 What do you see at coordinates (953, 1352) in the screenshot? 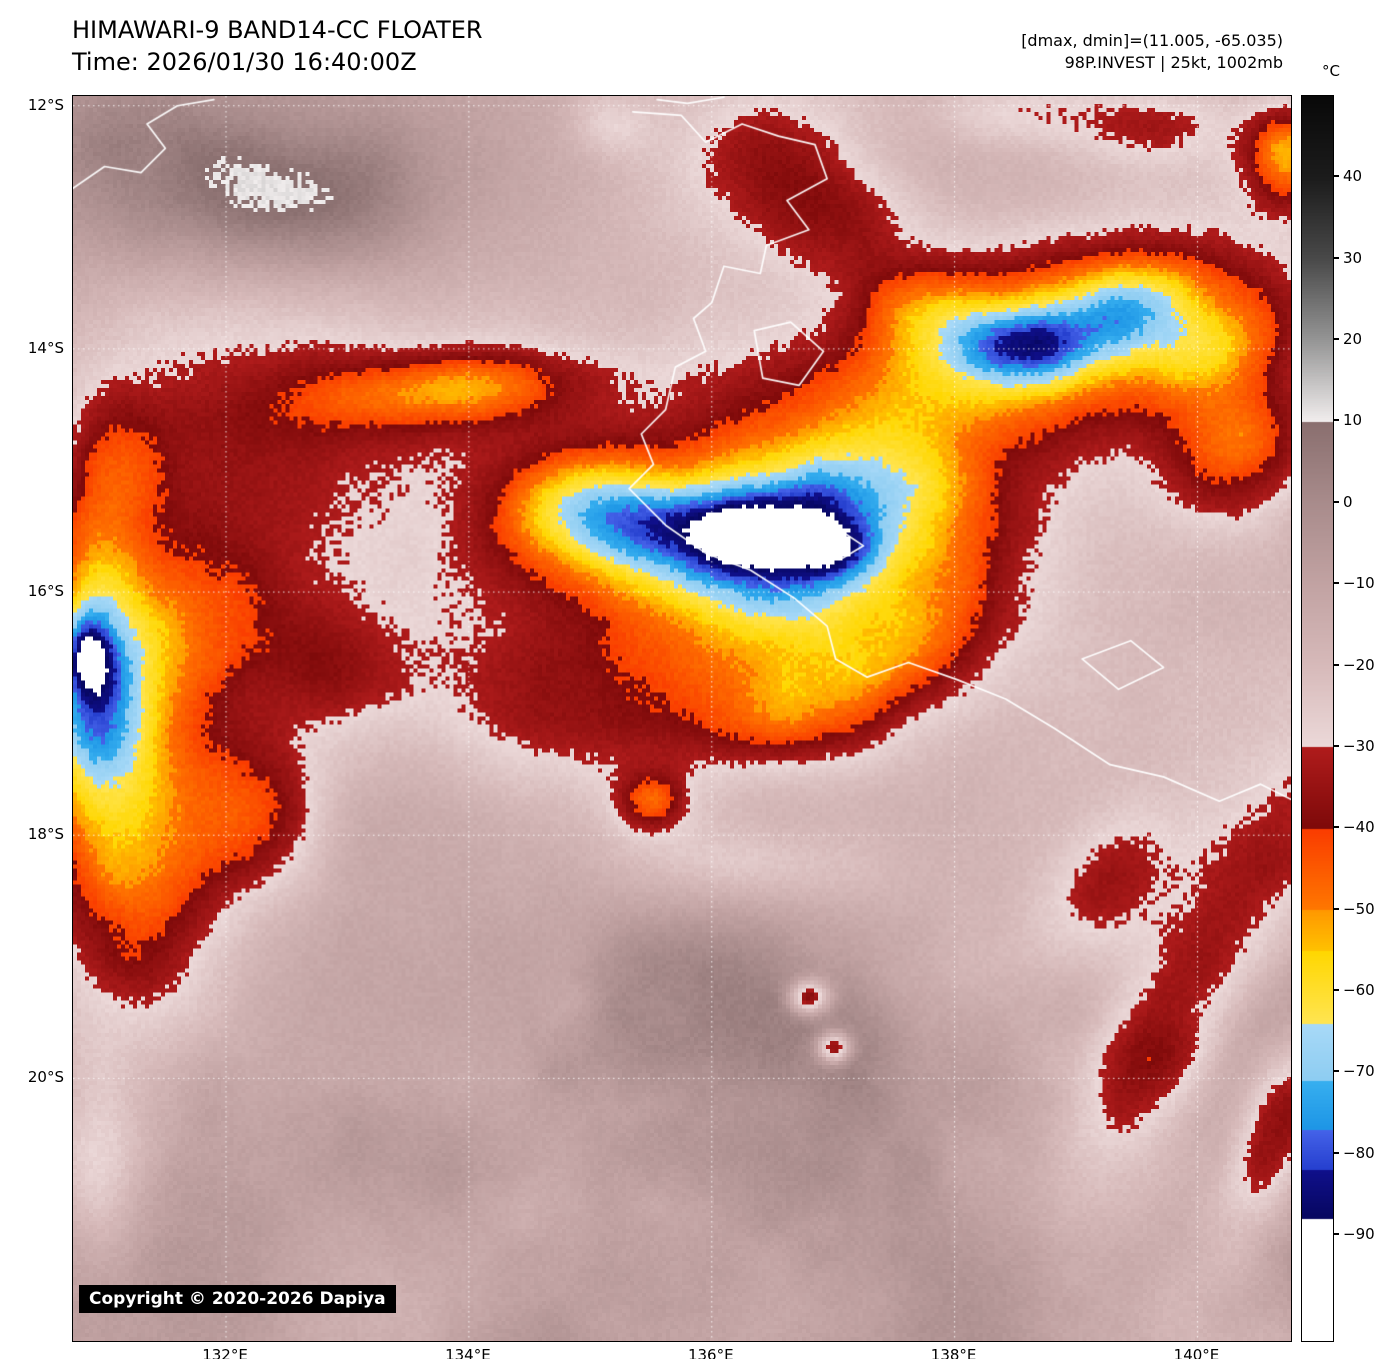
I see `lon-tick-label: 138°E` at bounding box center [953, 1352].